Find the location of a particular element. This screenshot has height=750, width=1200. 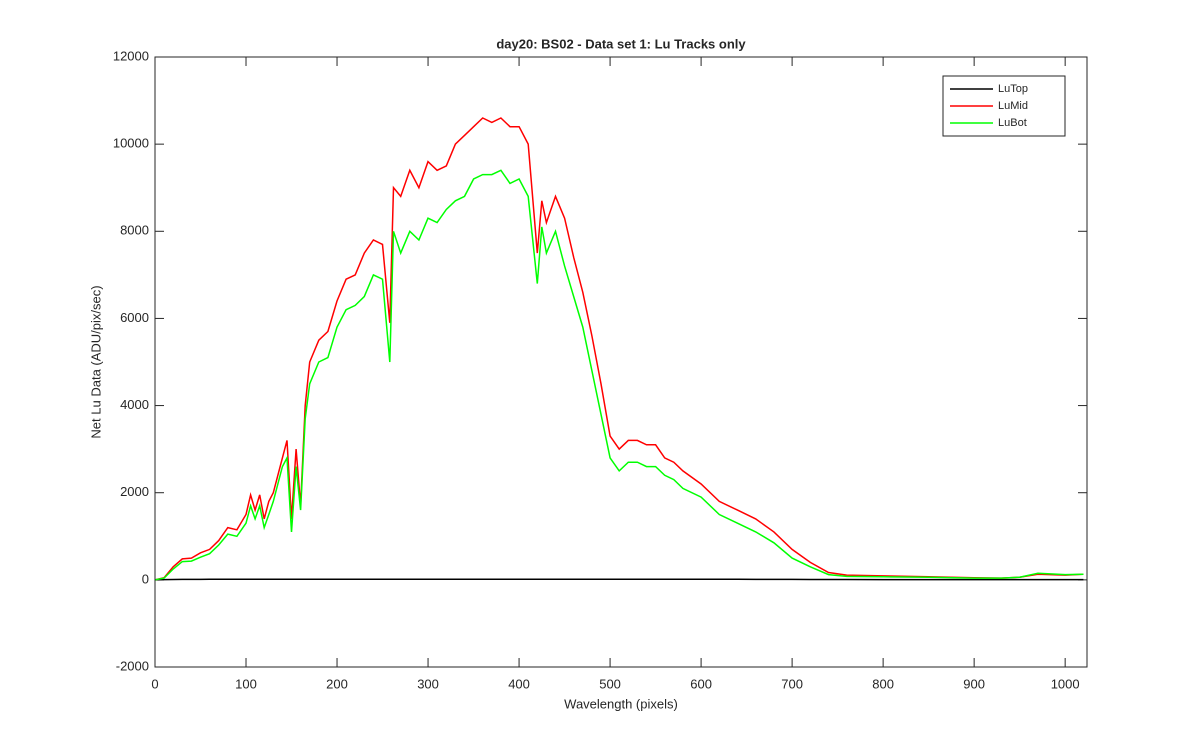

y-tick-label: 4000 is located at coordinates (134, 404).